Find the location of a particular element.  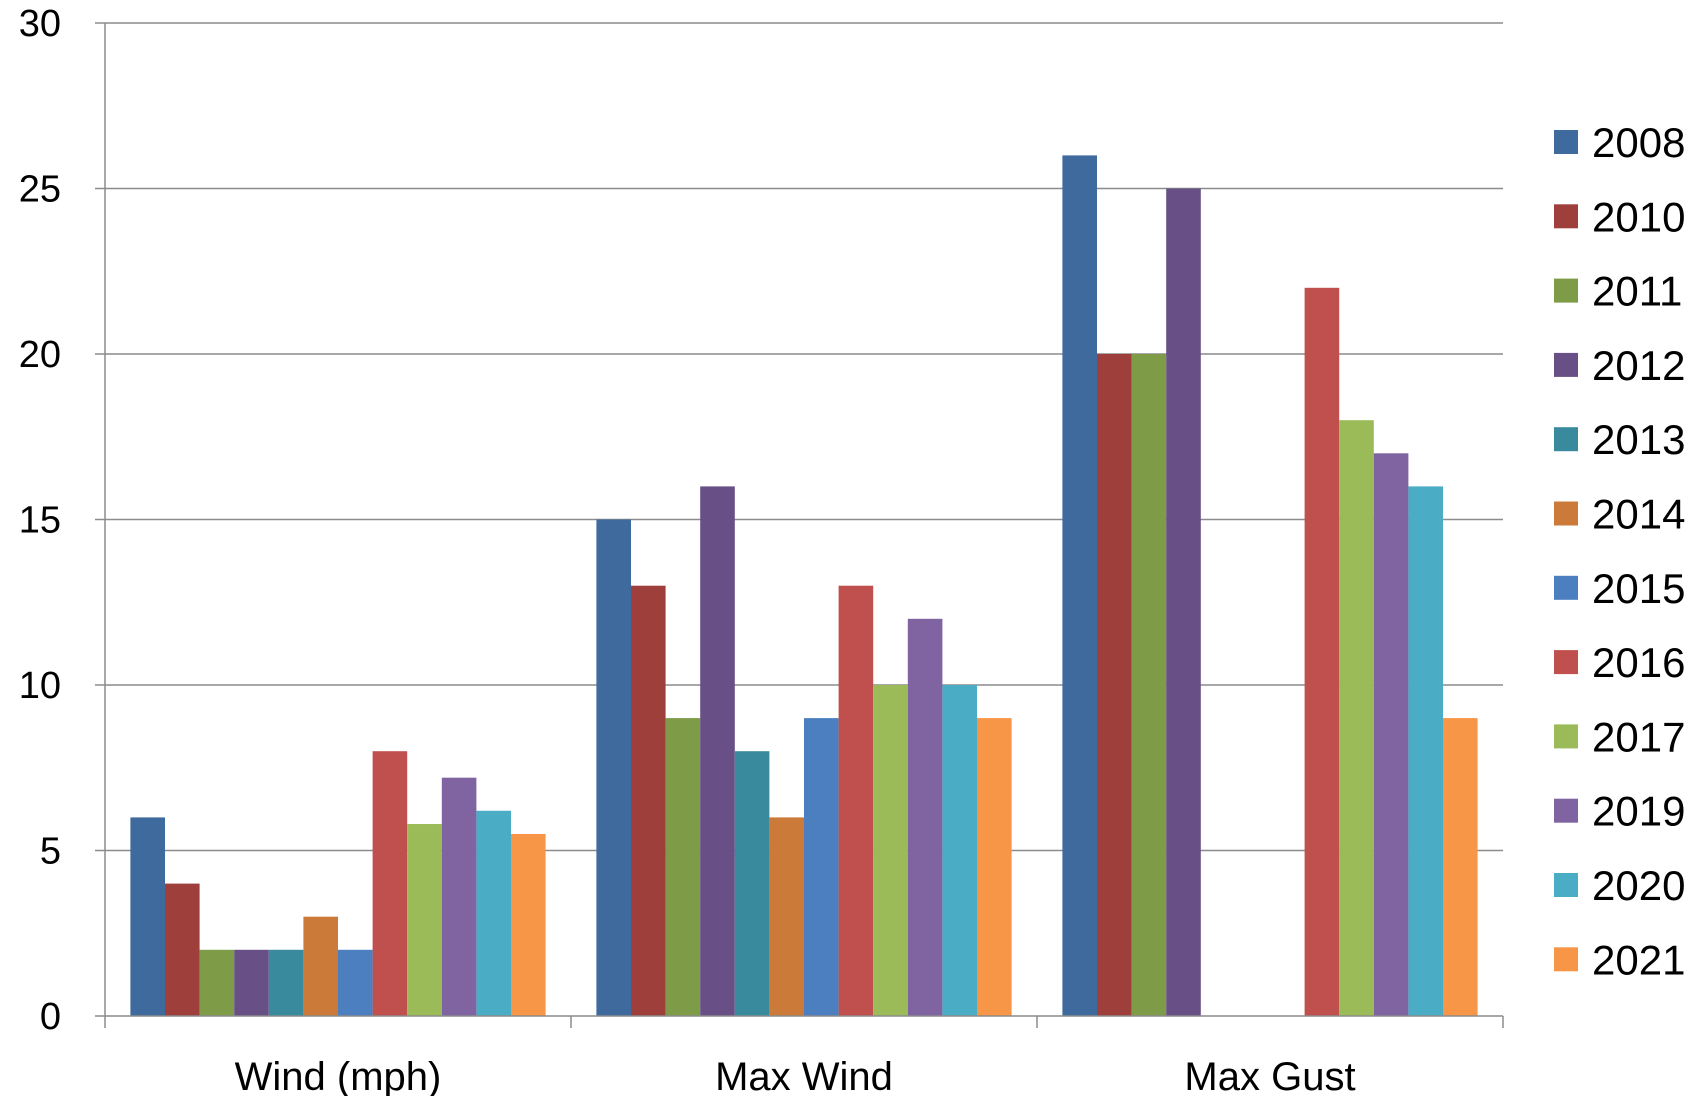

y-tick-label: 10 is located at coordinates (40, 686).